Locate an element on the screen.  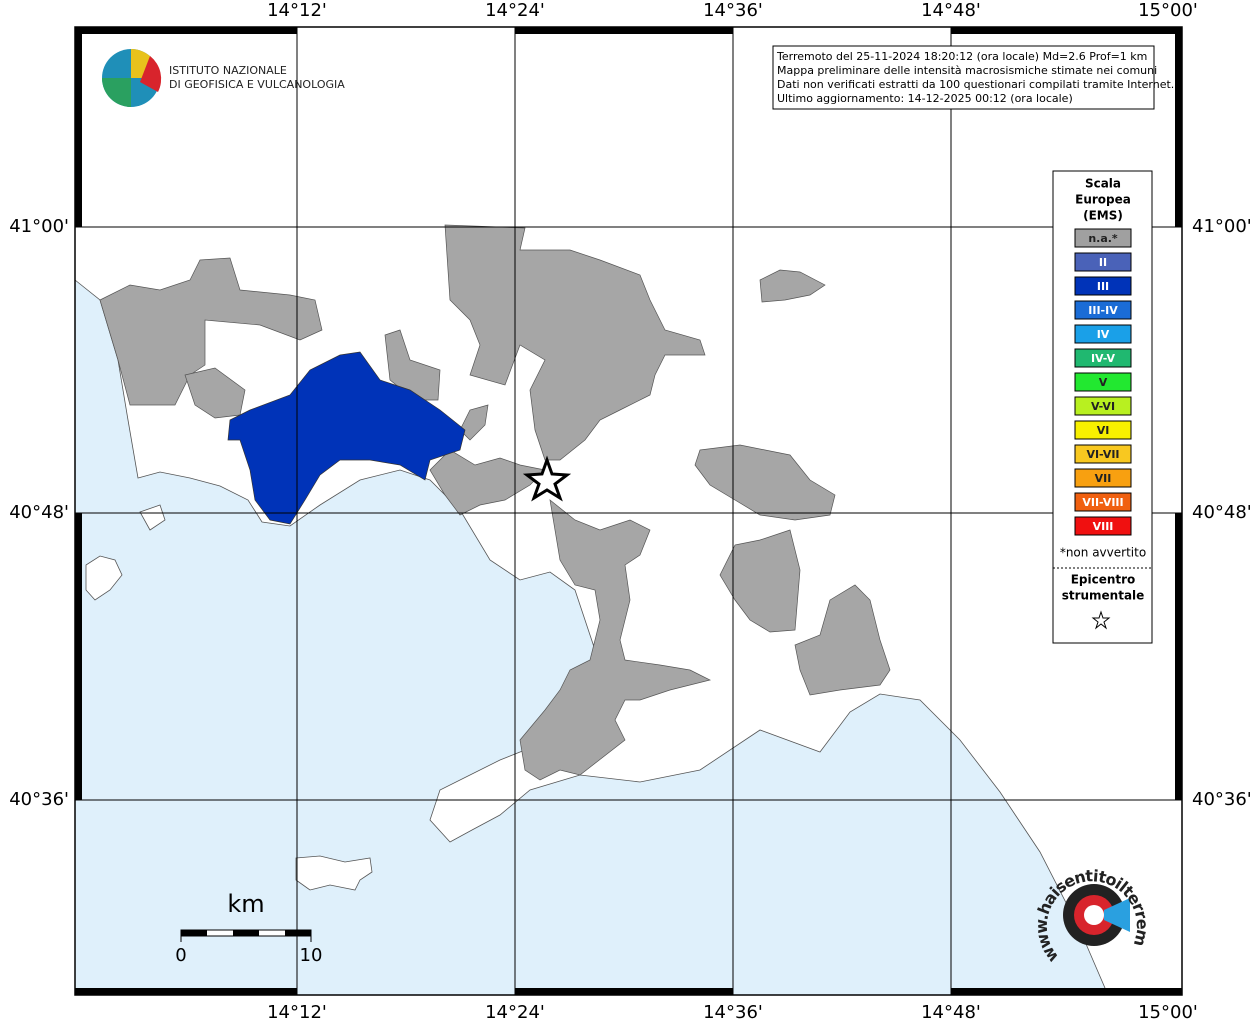
legend-epicenter: strumentale is located at coordinates (1103, 596).